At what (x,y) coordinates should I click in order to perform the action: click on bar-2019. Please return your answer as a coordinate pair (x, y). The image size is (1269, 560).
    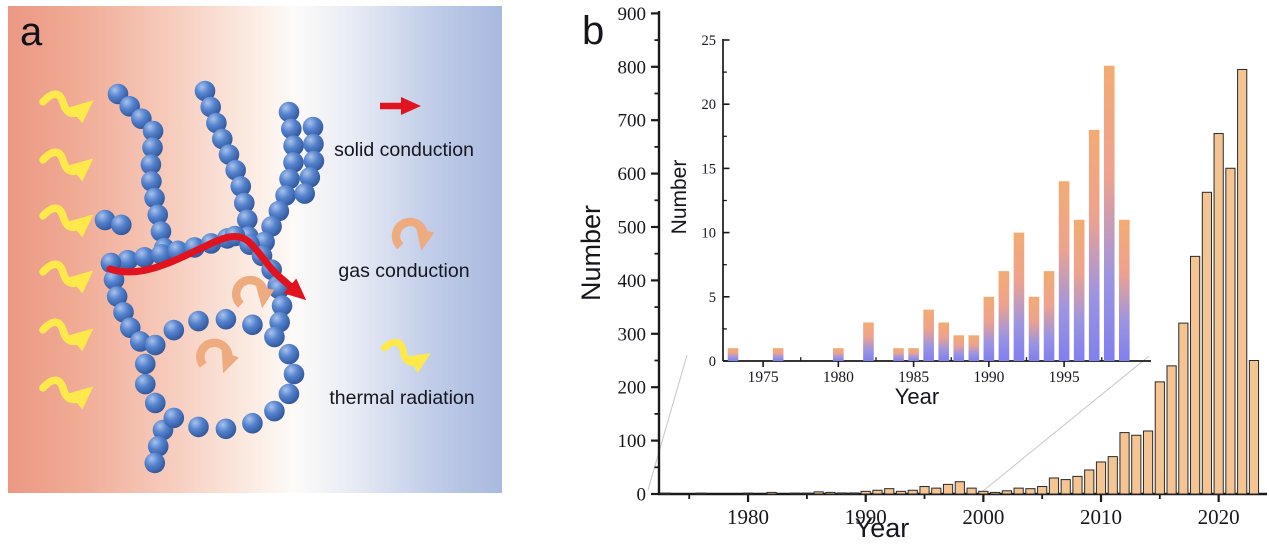
    Looking at the image, I should click on (1206, 343).